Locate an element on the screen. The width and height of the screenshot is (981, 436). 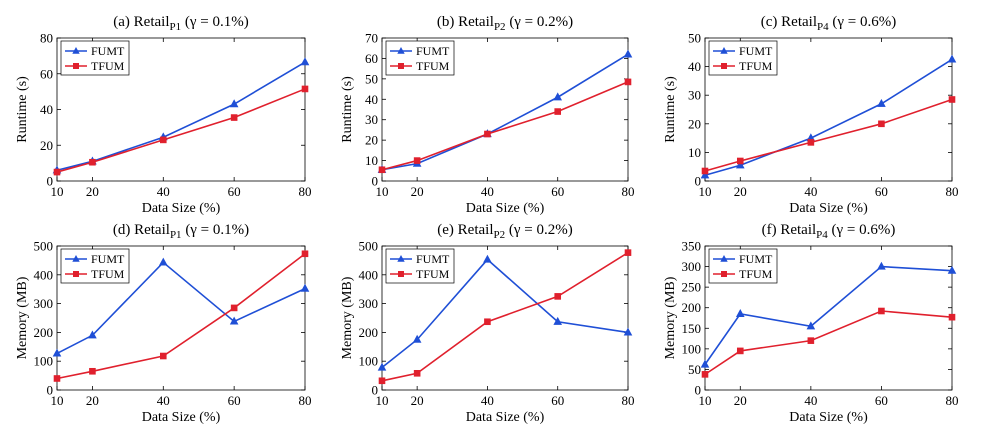
x-tick-label: 60 is located at coordinates (234, 191).